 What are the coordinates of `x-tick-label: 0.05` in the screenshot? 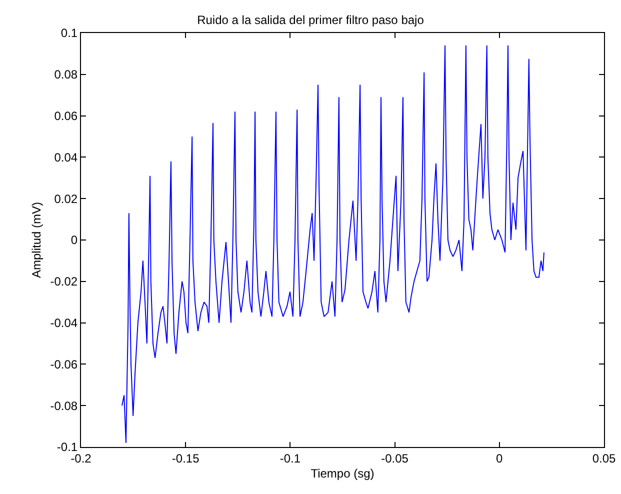 It's located at (604, 458).